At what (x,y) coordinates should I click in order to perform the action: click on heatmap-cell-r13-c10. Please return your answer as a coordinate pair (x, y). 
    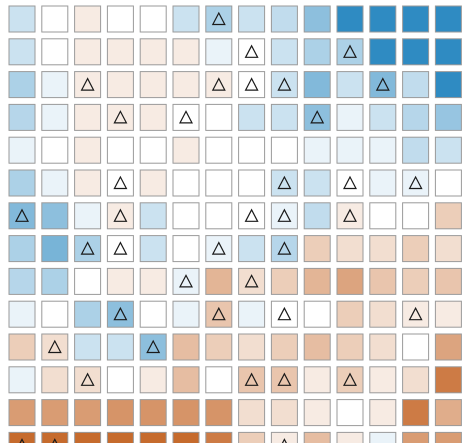
    Looking at the image, I should click on (350, 437).